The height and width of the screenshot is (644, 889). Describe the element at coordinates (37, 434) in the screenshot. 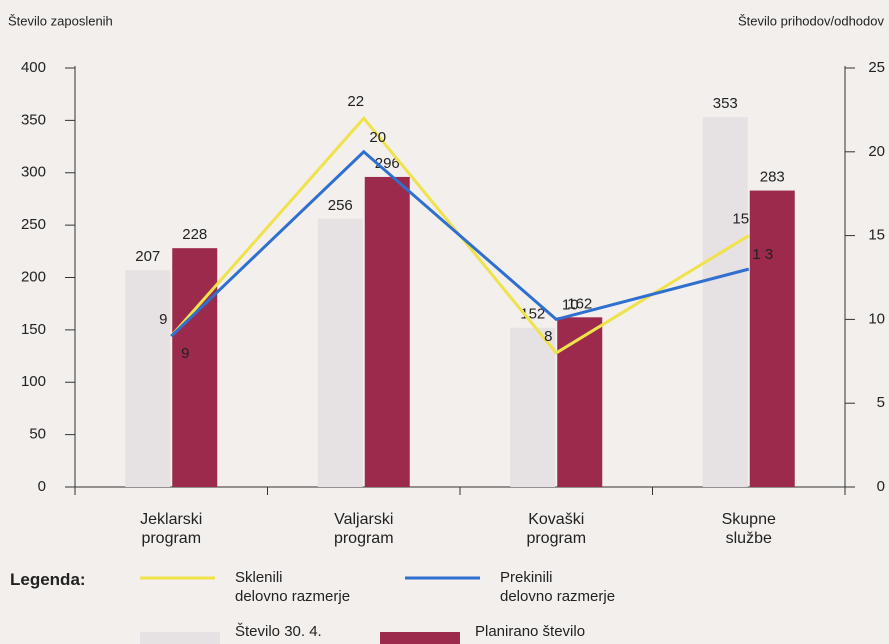

I see `y-tick-label: 50` at that location.